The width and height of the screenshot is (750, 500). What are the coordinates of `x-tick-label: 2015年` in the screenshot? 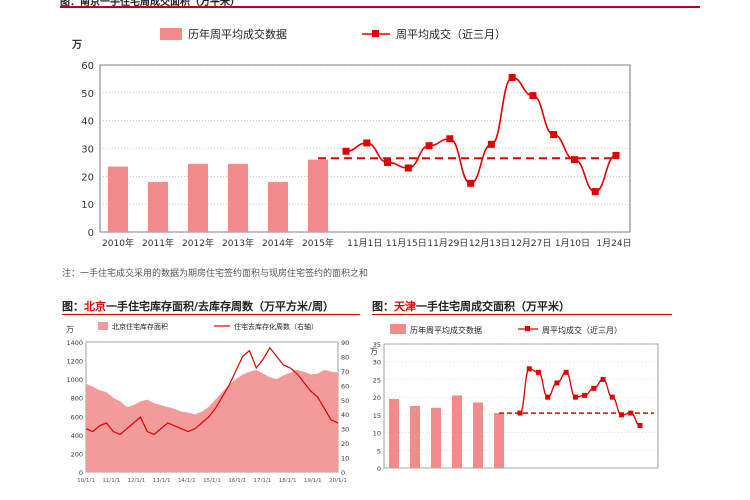 It's located at (318, 243).